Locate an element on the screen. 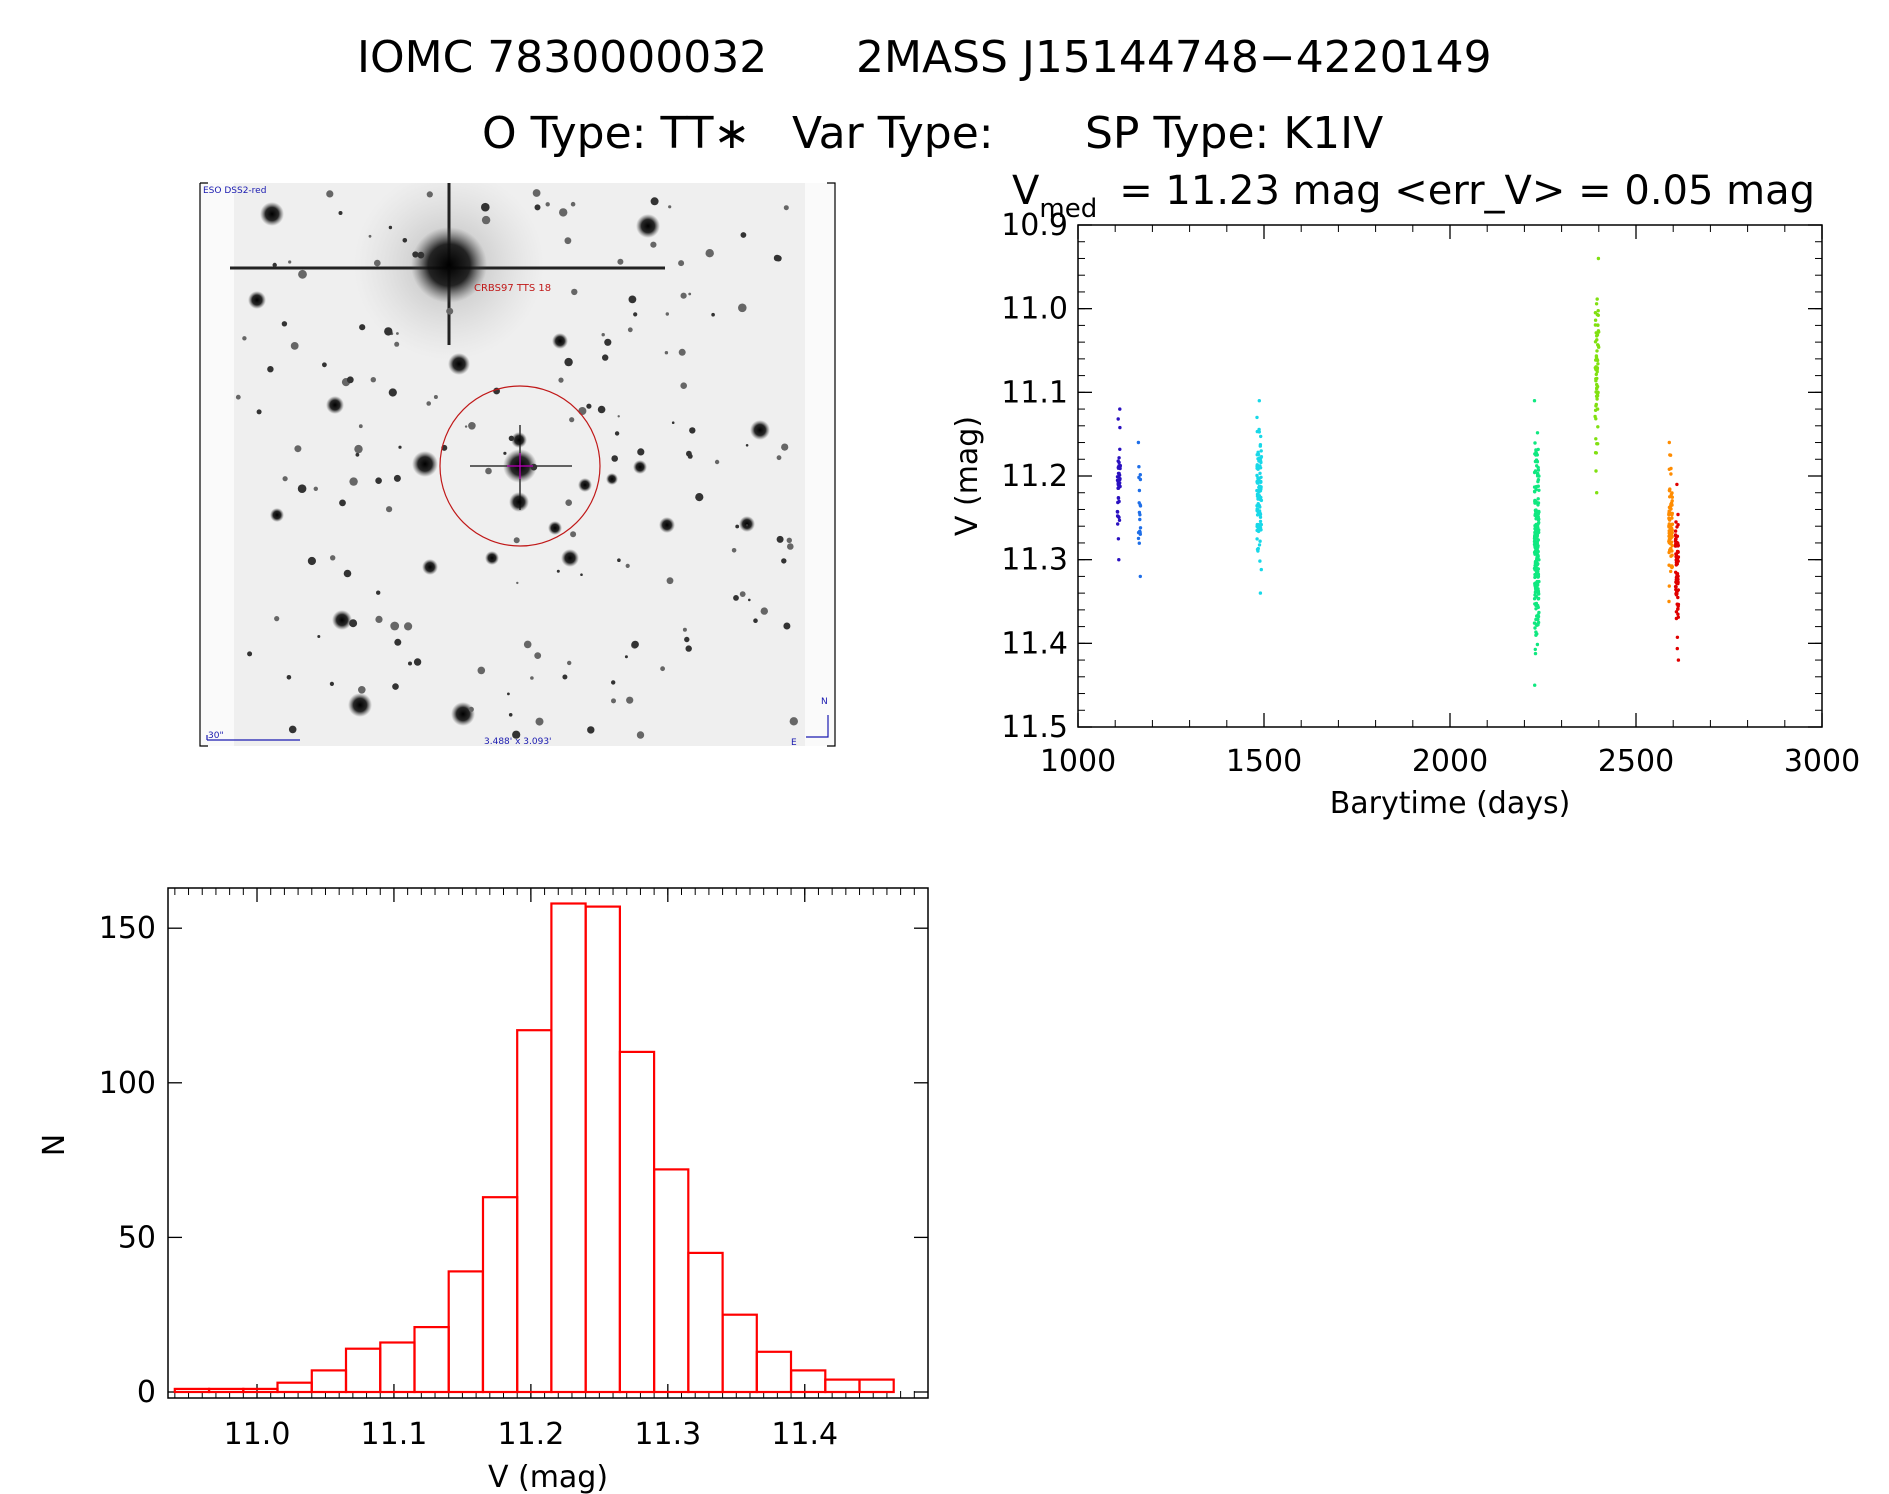 The width and height of the screenshot is (1889, 1494). compass-north: N is located at coordinates (824, 702).